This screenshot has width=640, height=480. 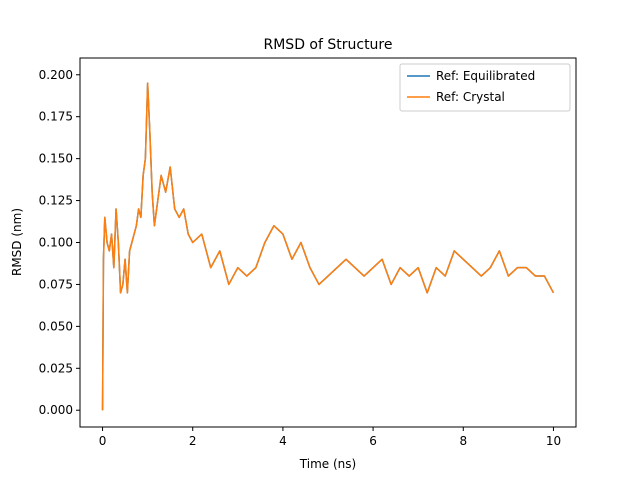 What do you see at coordinates (56, 284) in the screenshot?
I see `y-tick-label: 0.075` at bounding box center [56, 284].